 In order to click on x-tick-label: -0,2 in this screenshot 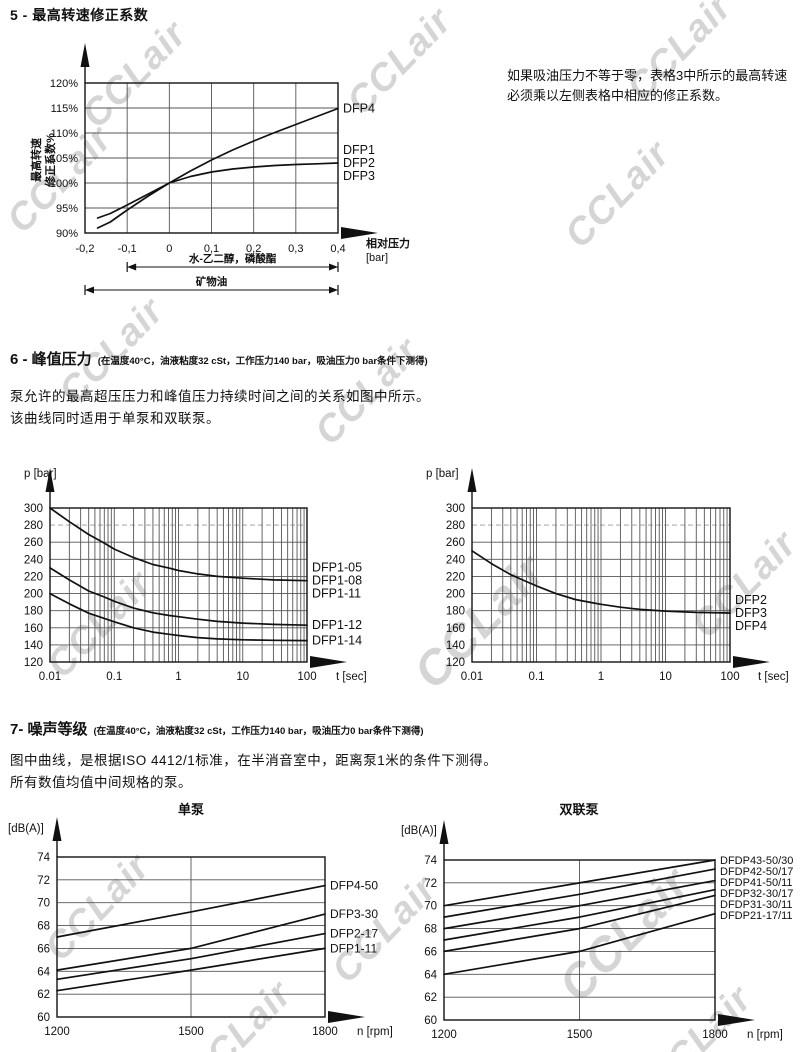, I will do `click(85, 249)`.